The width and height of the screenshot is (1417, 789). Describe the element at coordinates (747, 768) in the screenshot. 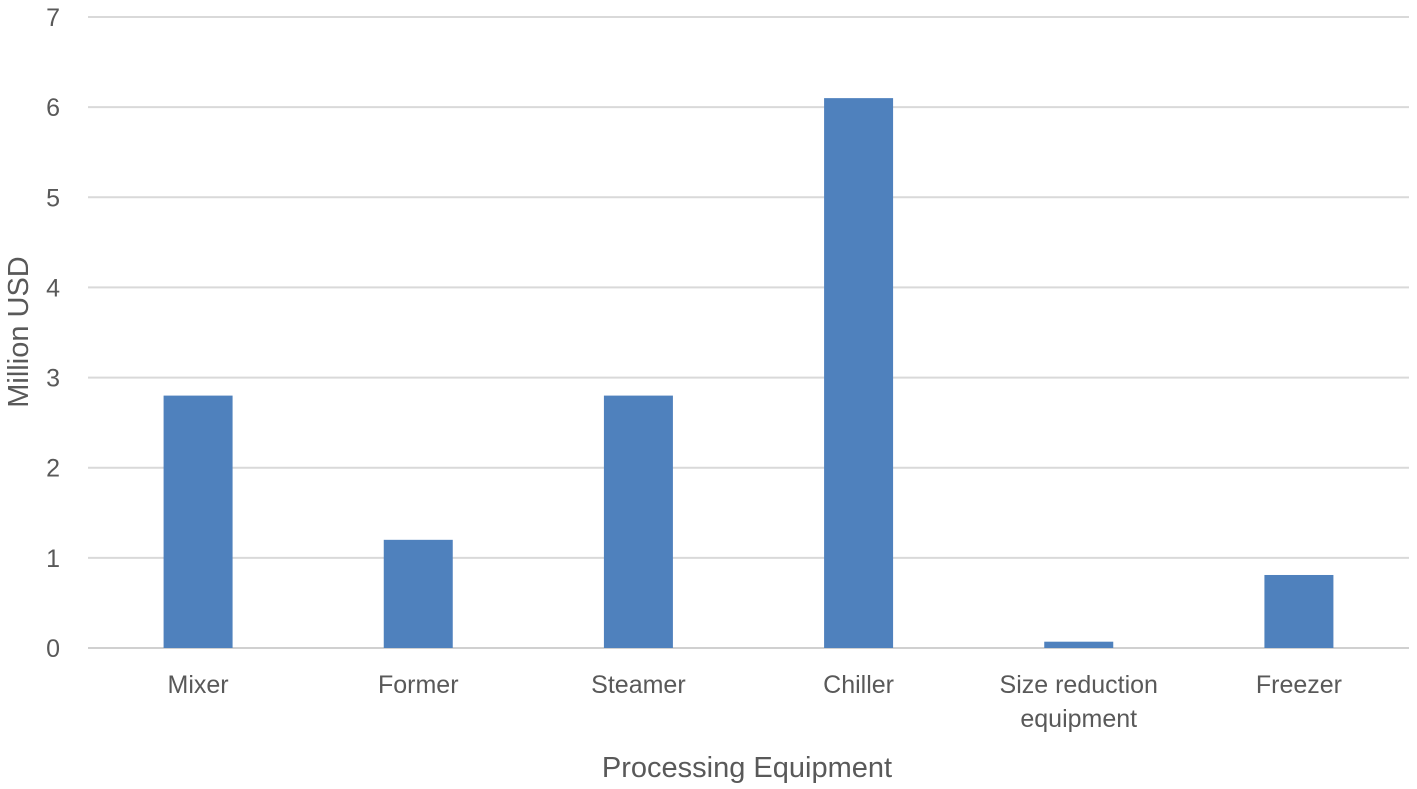

I see `x-axis-title: Processing Equipment` at that location.